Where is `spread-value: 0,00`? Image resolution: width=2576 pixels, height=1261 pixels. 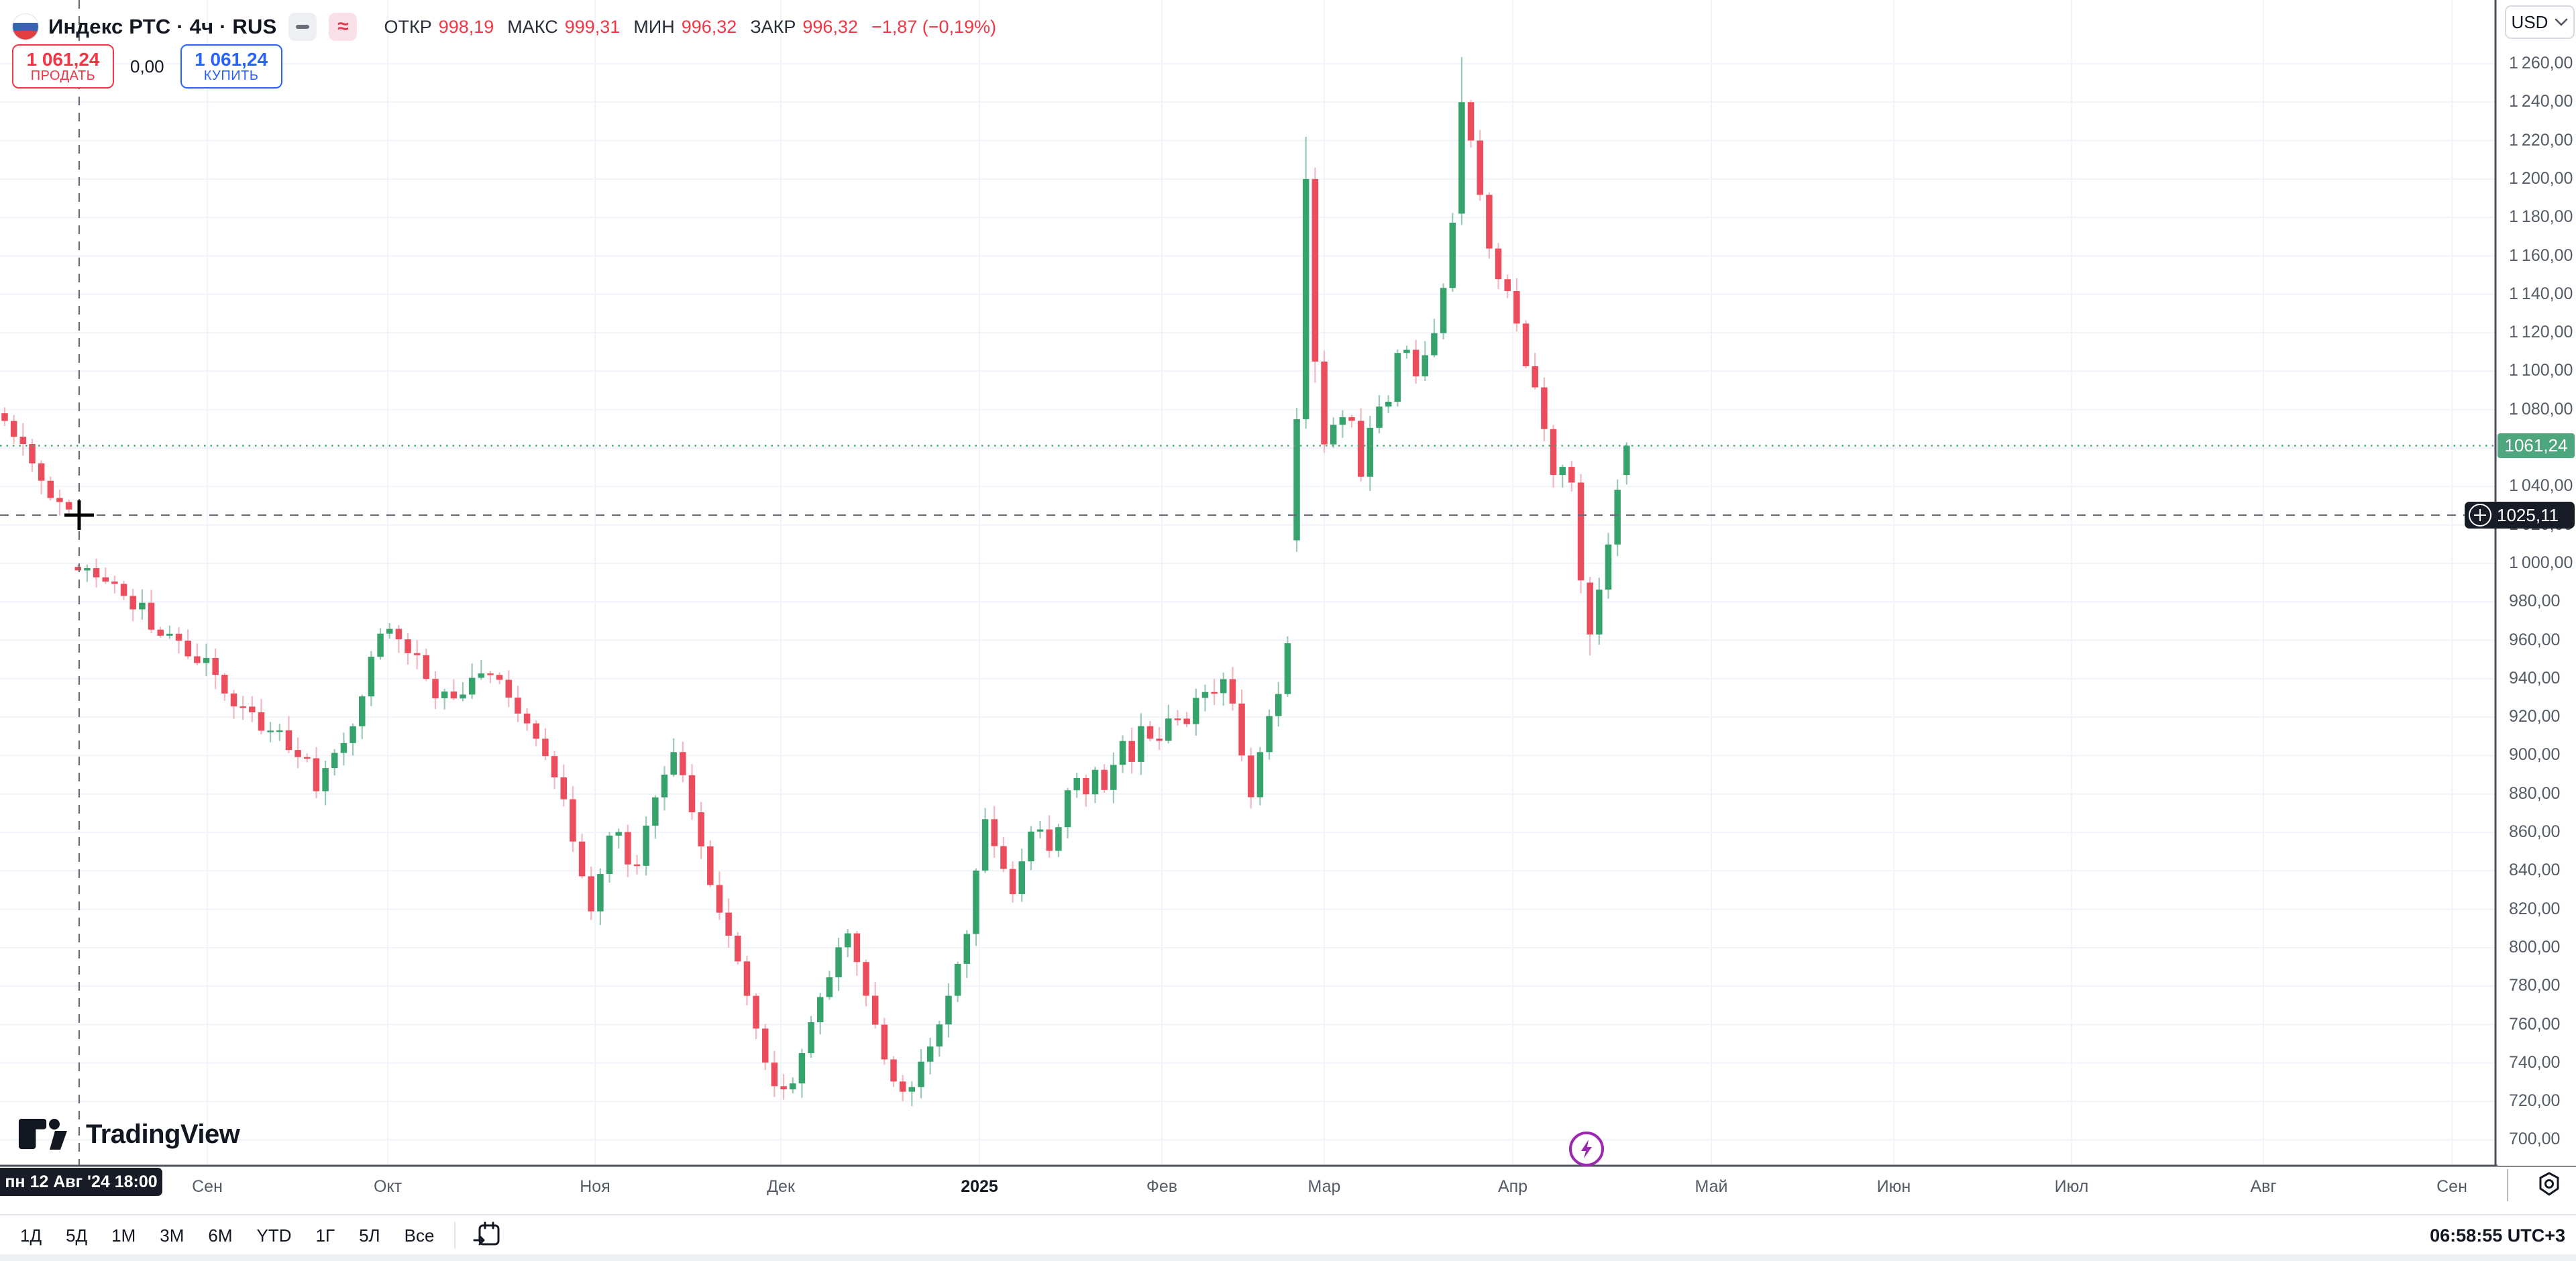
spread-value: 0,00 is located at coordinates (147, 66).